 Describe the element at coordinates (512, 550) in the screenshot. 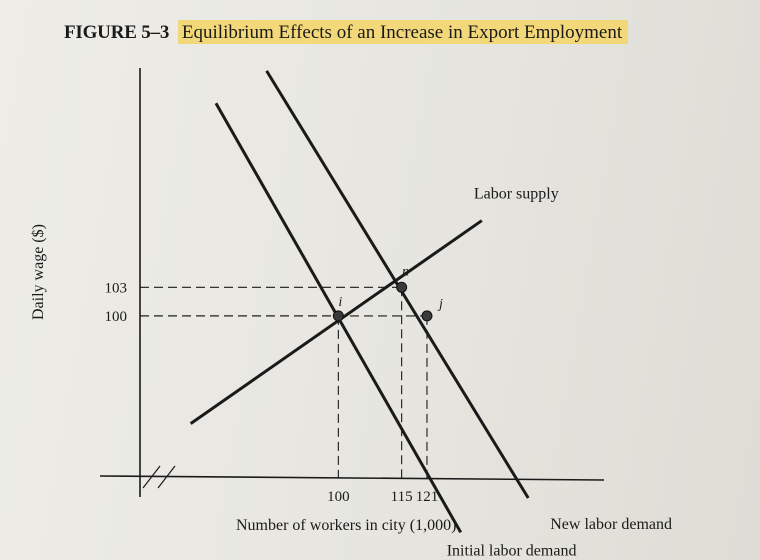

I see `initial-labor-demand-label: Initial labor demand` at that location.